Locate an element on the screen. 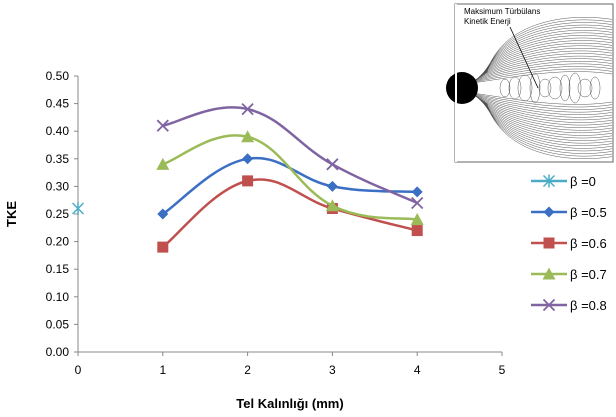 Image resolution: width=616 pixels, height=417 pixels. x-tick-label: 1 is located at coordinates (162, 370).